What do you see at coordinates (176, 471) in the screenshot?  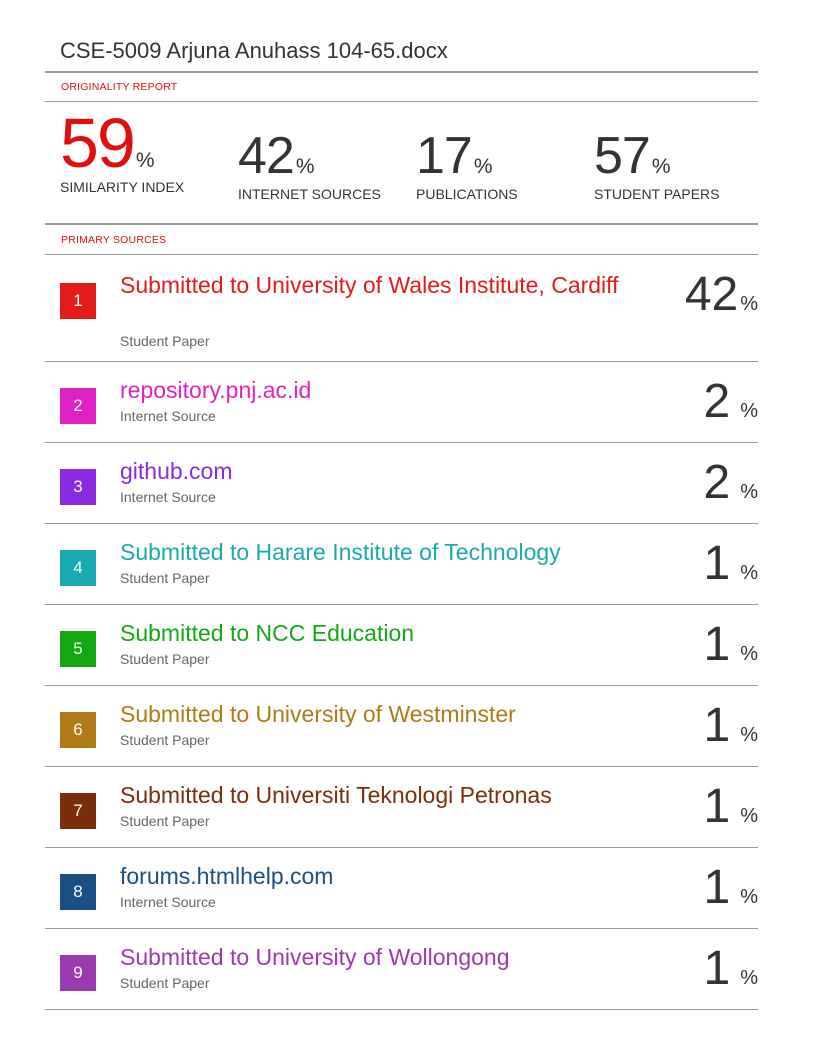 I see `source-name: github.com` at bounding box center [176, 471].